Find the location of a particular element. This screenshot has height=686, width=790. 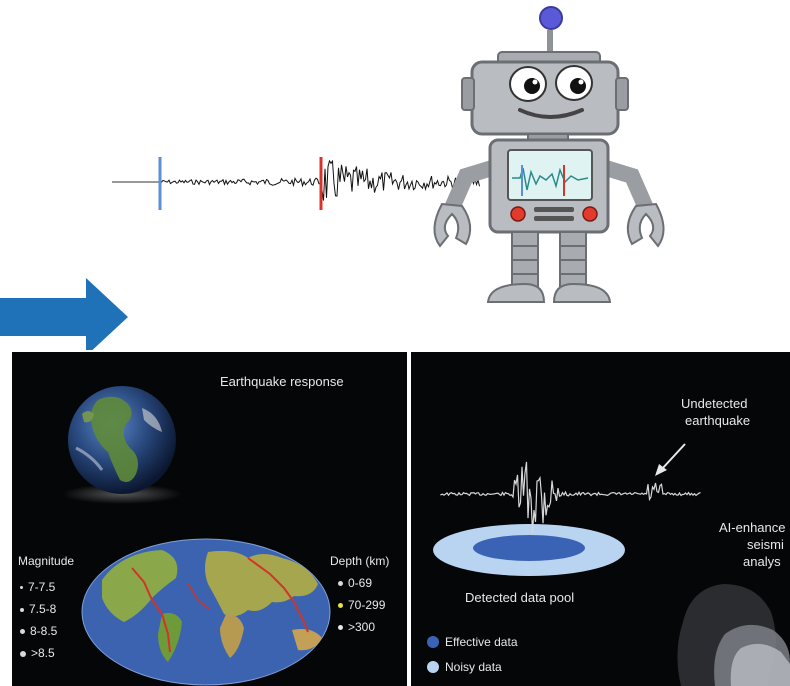

noisy-data-dot is located at coordinates (433, 667).